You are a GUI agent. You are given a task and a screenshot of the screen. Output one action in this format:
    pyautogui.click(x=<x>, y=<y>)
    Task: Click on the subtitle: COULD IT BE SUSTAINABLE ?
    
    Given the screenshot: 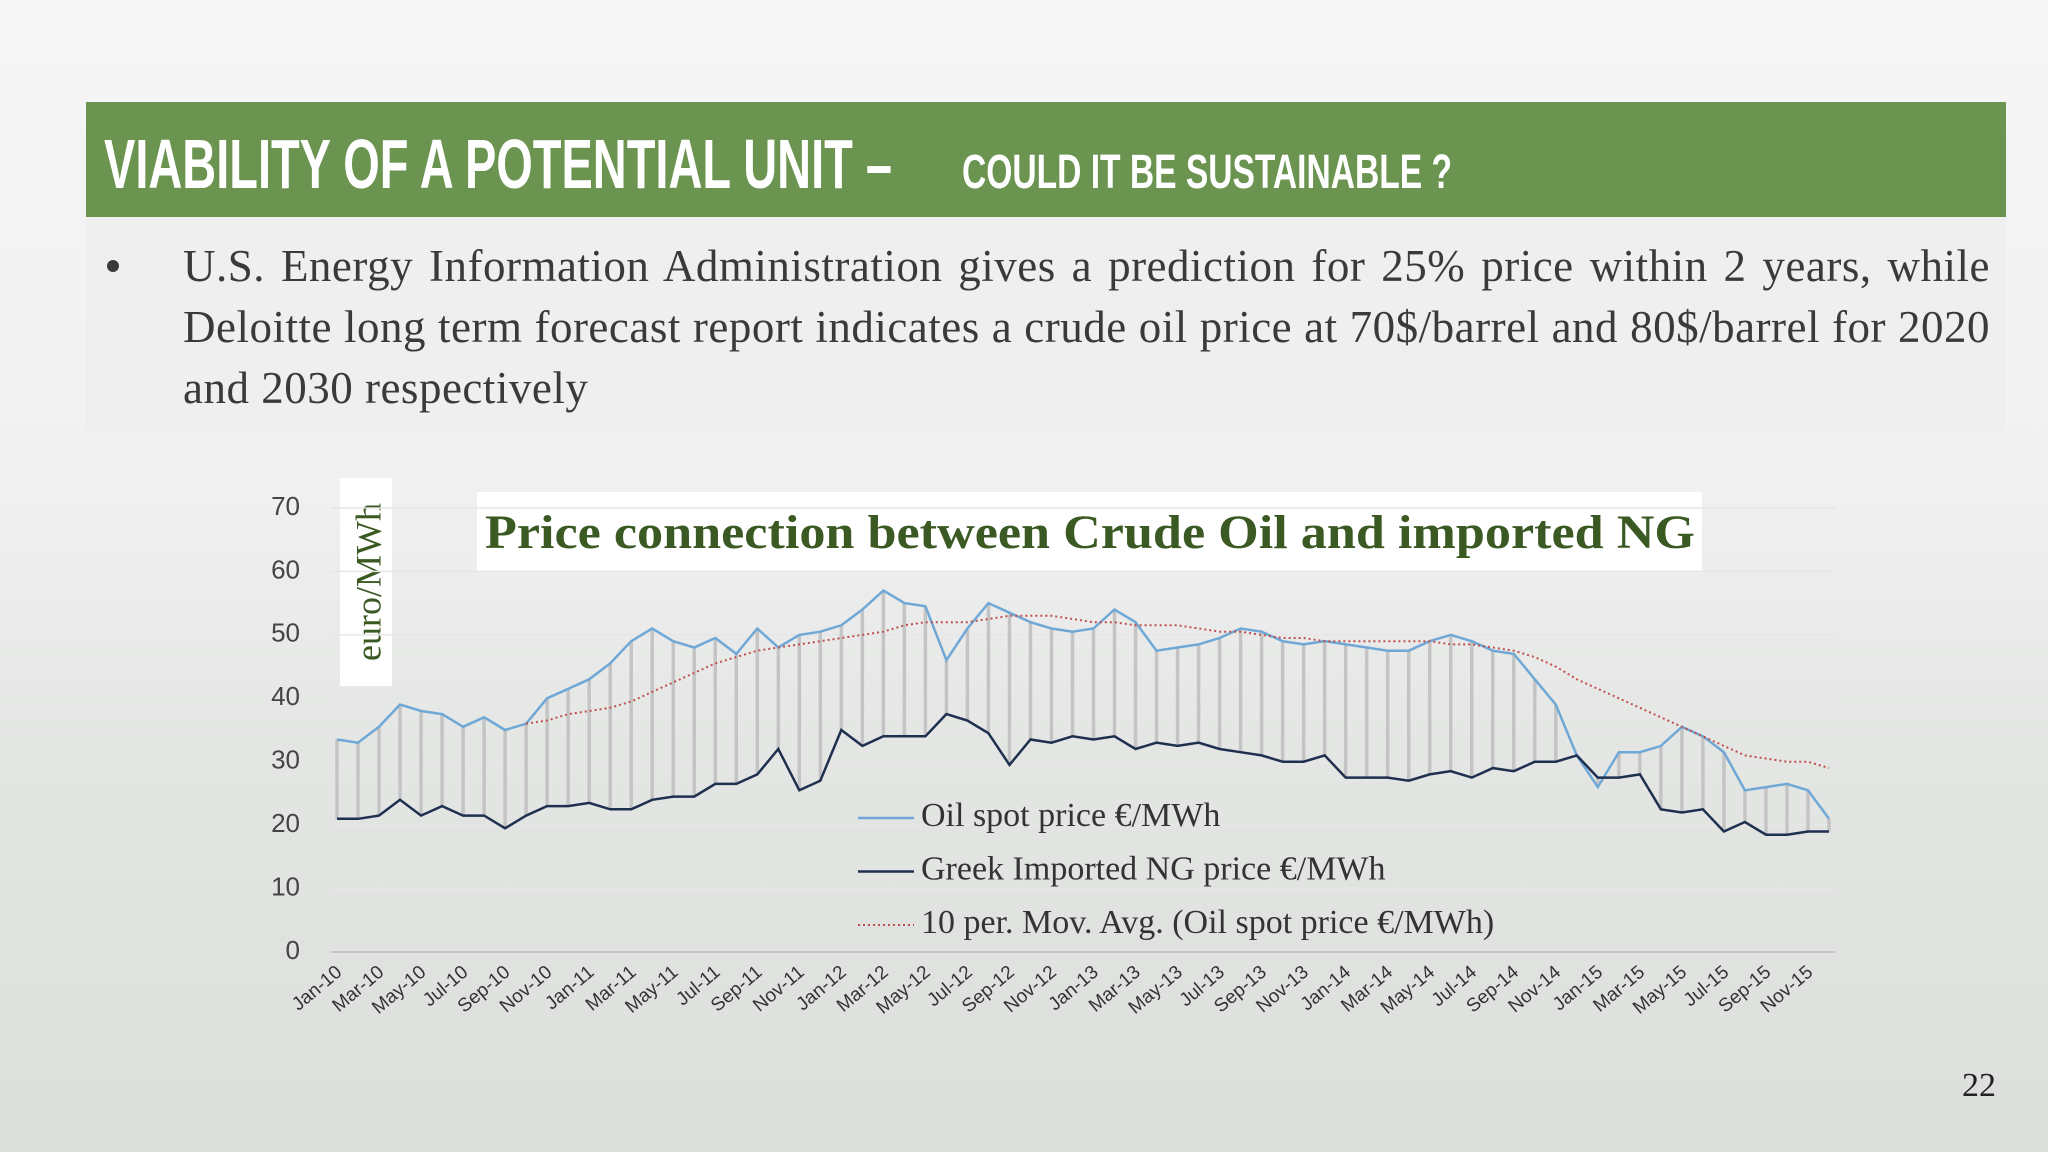 What is the action you would take?
    pyautogui.click(x=1207, y=172)
    